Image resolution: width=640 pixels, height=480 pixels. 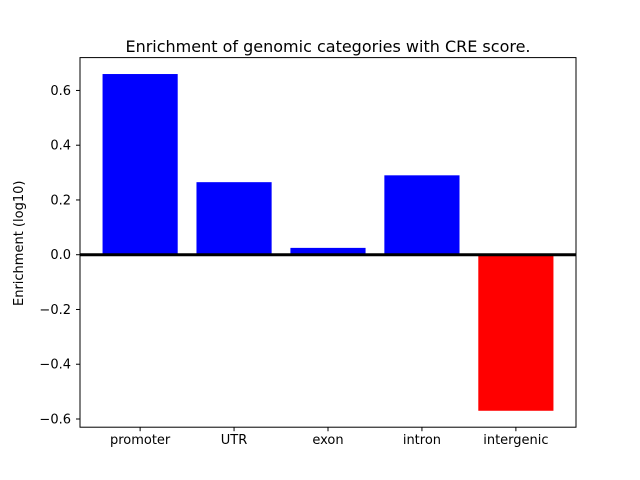 What do you see at coordinates (55, 310) in the screenshot?
I see `y-tick-label: −0.2` at bounding box center [55, 310].